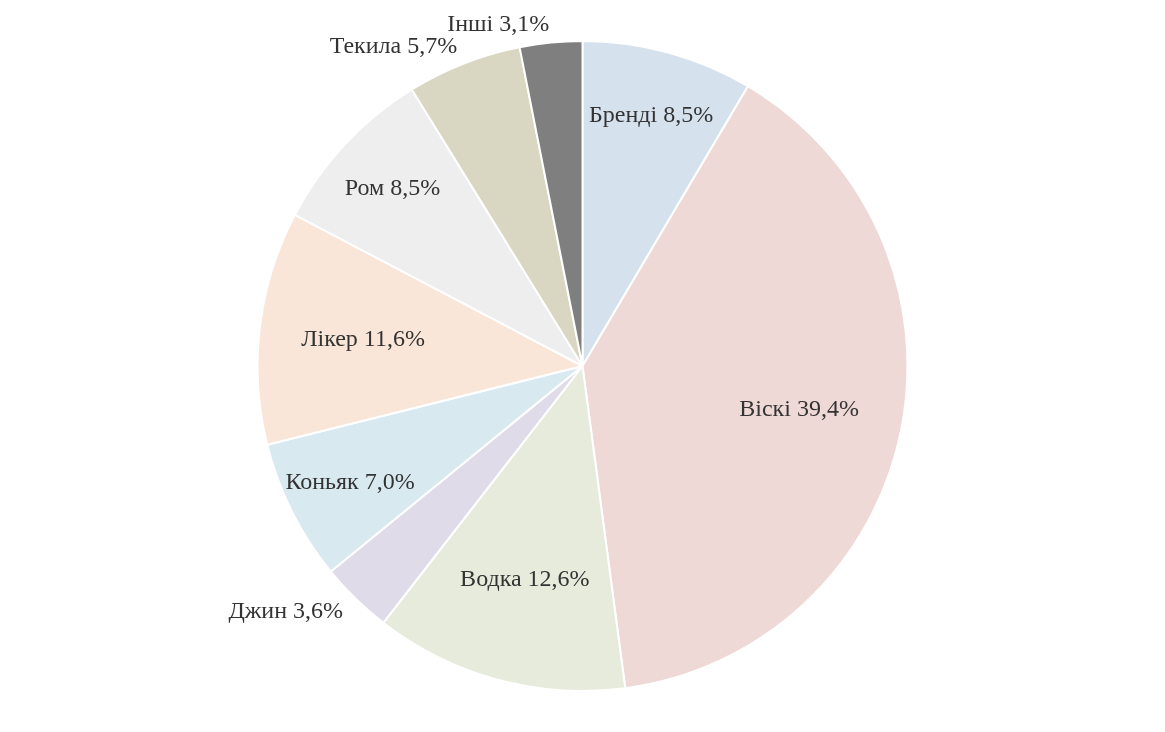 This screenshot has height=732, width=1165. I want to click on slice-label: Бренді 8,5%, so click(651, 113).